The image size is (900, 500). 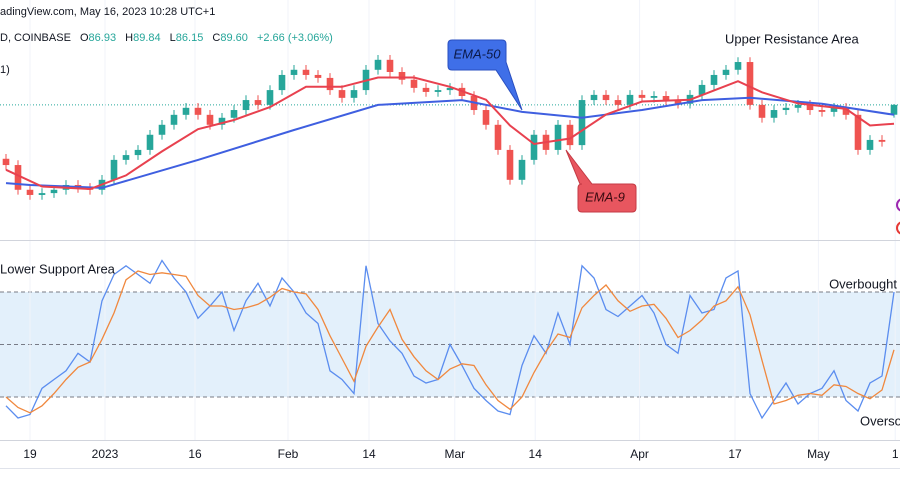 I want to click on annotation: Overso, so click(x=880, y=420).